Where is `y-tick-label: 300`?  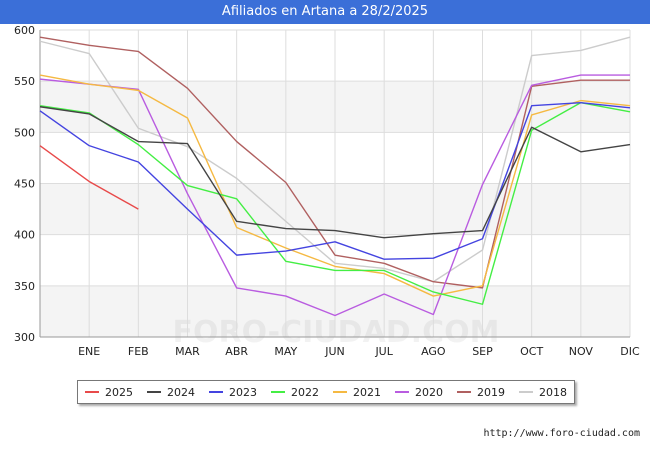 y-tick-label: 300 is located at coordinates (24, 337).